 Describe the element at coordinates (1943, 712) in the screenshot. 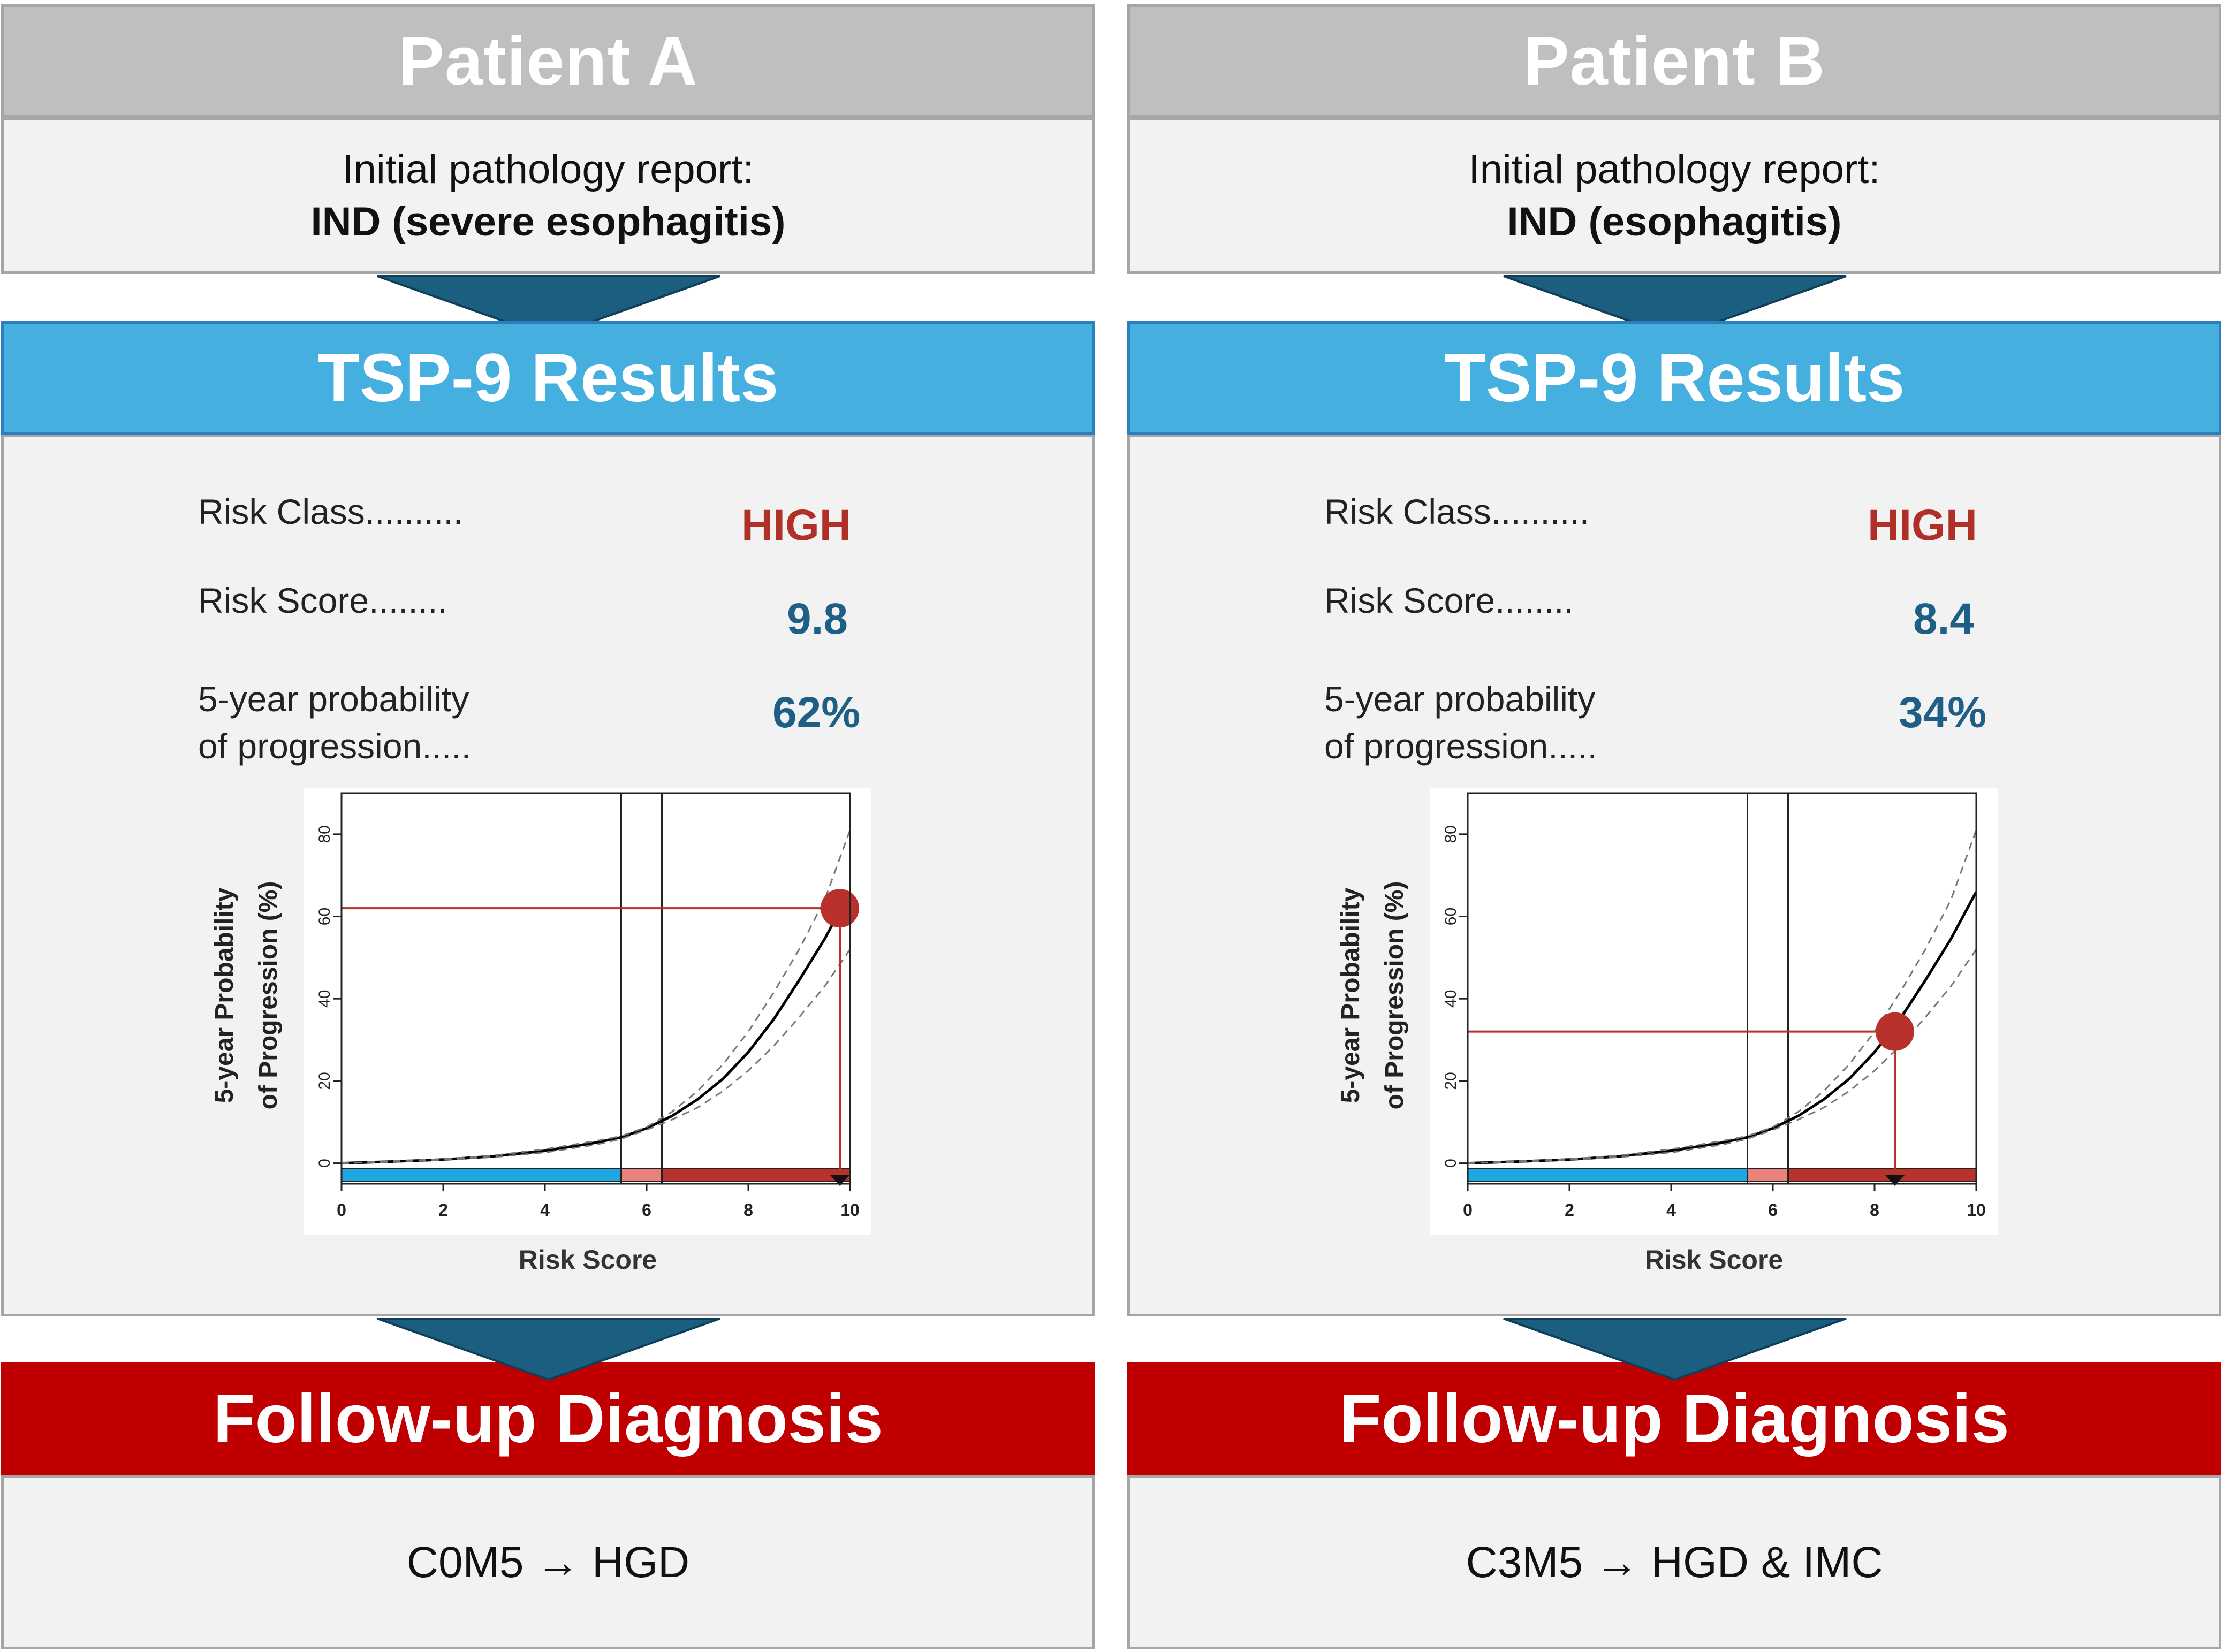

I see `probability-value: 34%` at that location.